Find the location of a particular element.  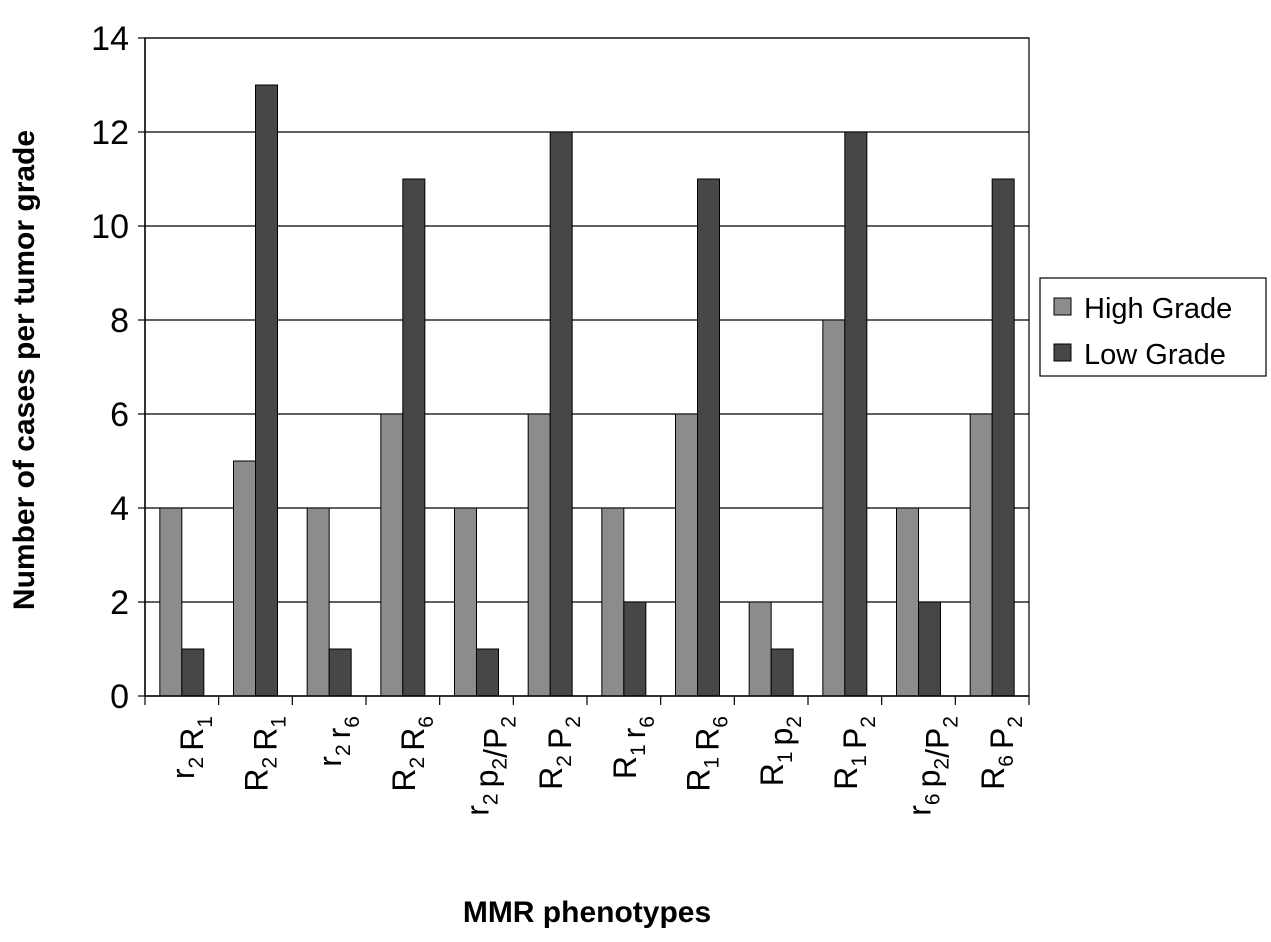

x-axis-ticks is located at coordinates (587, 700).